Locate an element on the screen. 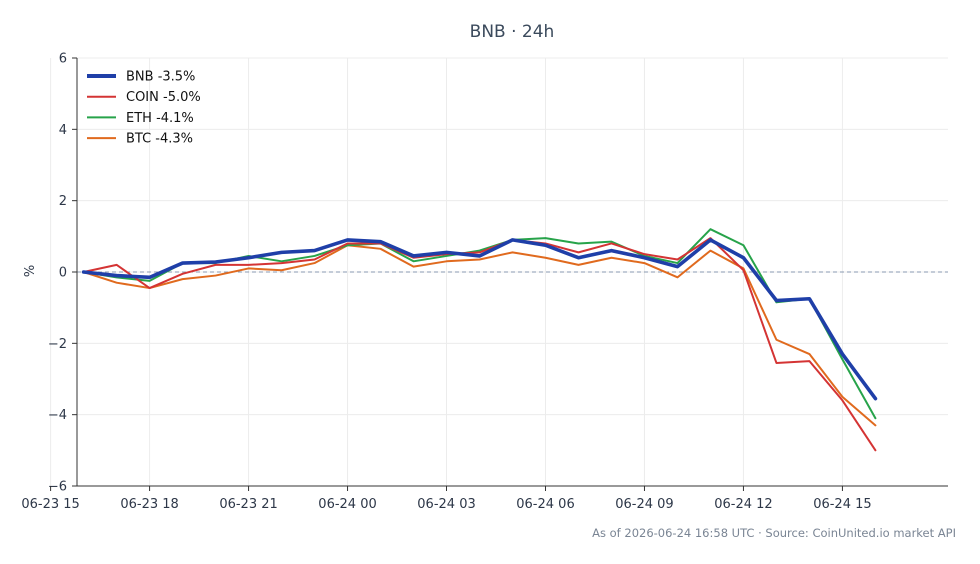  x-tick-label: 06-24 06 is located at coordinates (545, 504).